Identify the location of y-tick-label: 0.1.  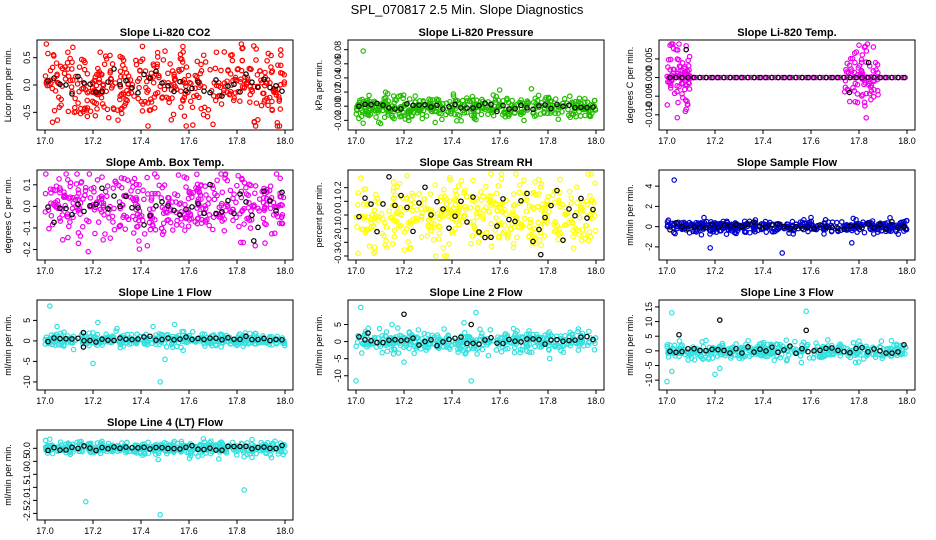
(27, 185).